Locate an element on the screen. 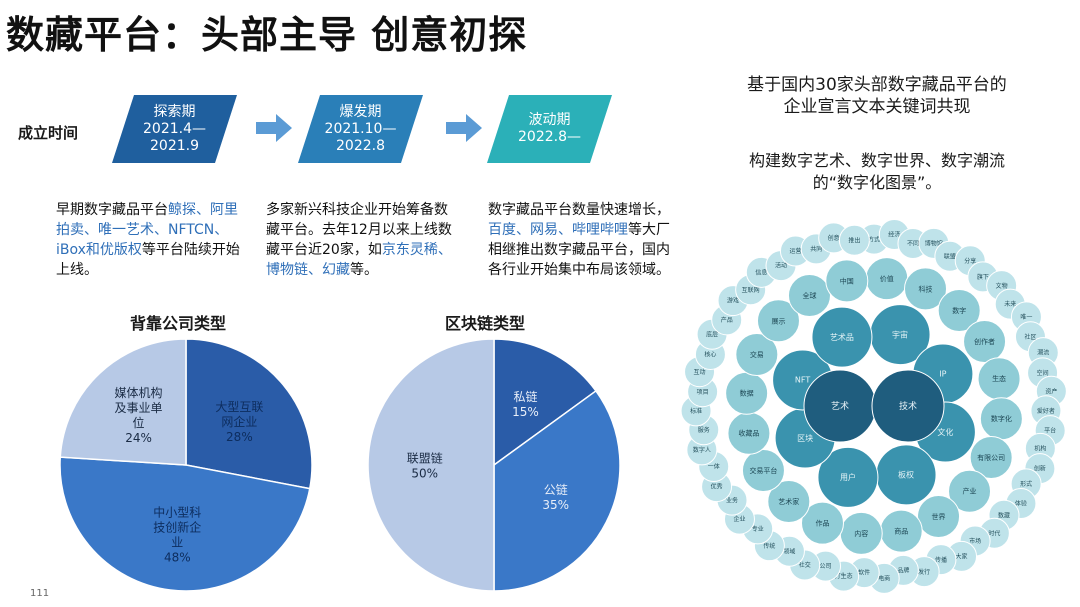 The width and height of the screenshot is (1080, 607). pie-company-title: 背靠公司类型 is located at coordinates (178, 323).